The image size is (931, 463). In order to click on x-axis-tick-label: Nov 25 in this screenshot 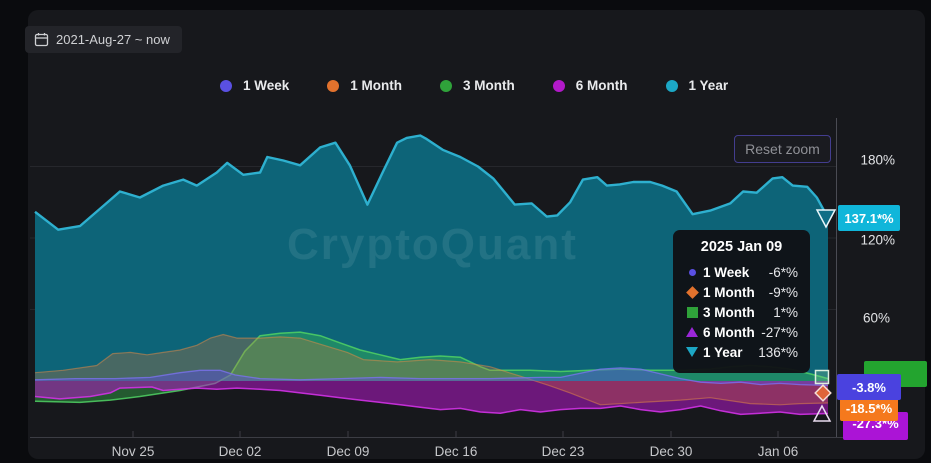, I will do `click(133, 451)`.